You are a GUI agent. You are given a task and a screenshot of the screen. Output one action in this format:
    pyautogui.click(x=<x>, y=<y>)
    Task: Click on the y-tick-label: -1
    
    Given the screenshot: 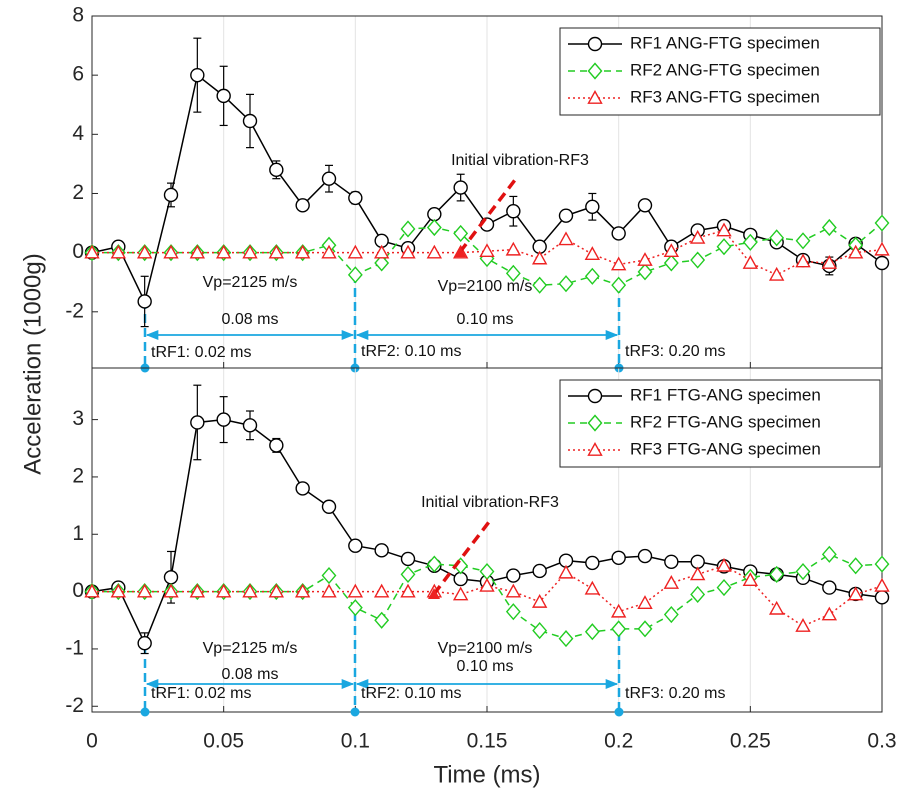 What is the action you would take?
    pyautogui.click(x=74, y=647)
    